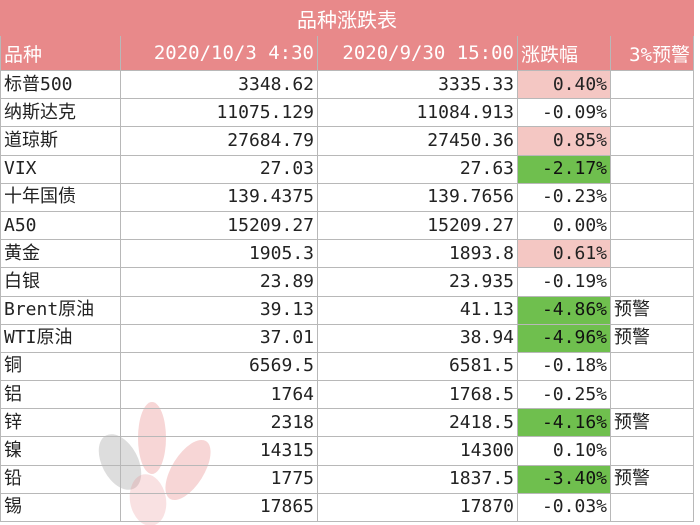 The width and height of the screenshot is (700, 525). What do you see at coordinates (564, 366) in the screenshot?
I see `change-cell: -0.18%` at bounding box center [564, 366].